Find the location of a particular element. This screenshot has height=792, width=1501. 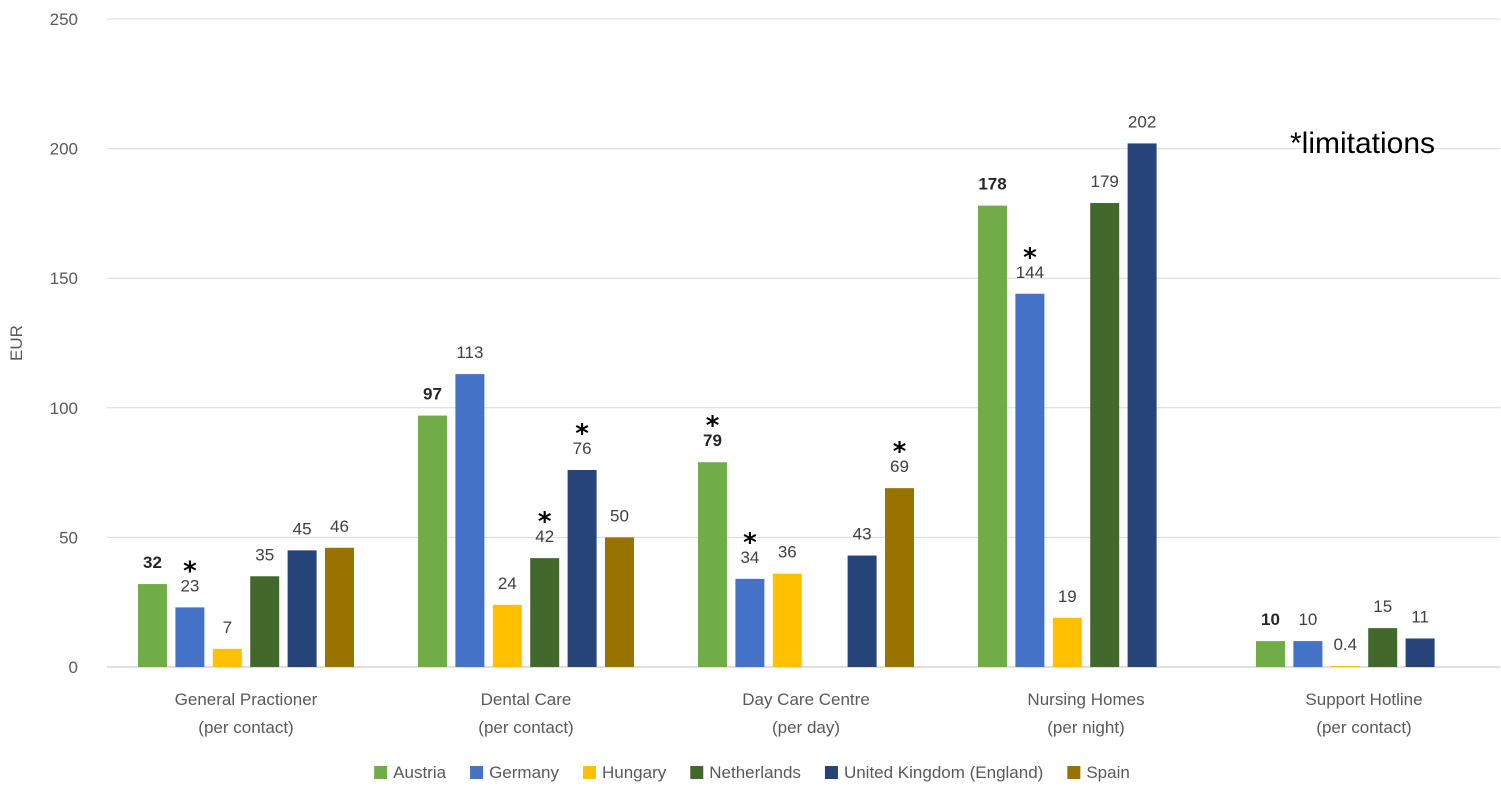

legend-label: Germany is located at coordinates (524, 772).